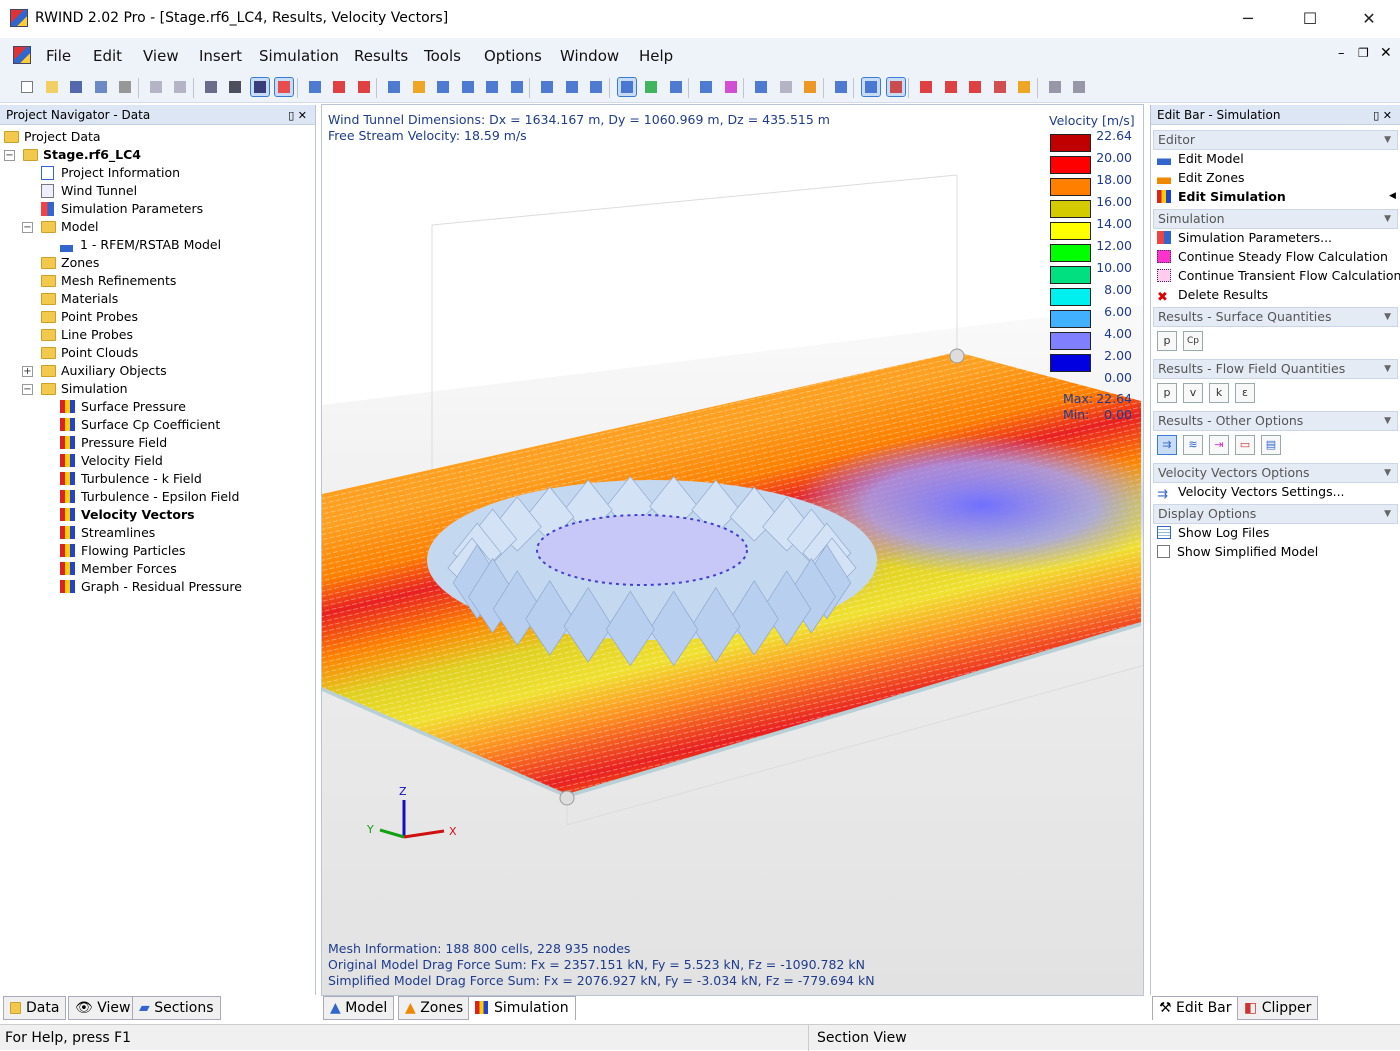 This screenshot has height=1051, width=1400. I want to click on tree-item: Surface Cp Coefficient, so click(140, 425).